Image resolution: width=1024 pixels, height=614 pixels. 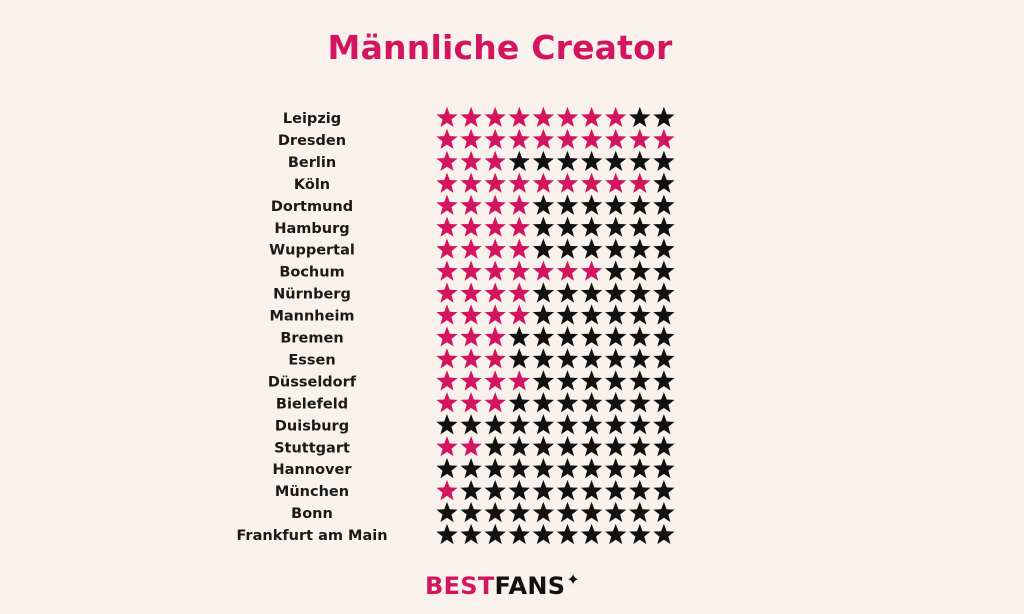 I want to click on chart-row: Berlin, so click(x=481, y=160).